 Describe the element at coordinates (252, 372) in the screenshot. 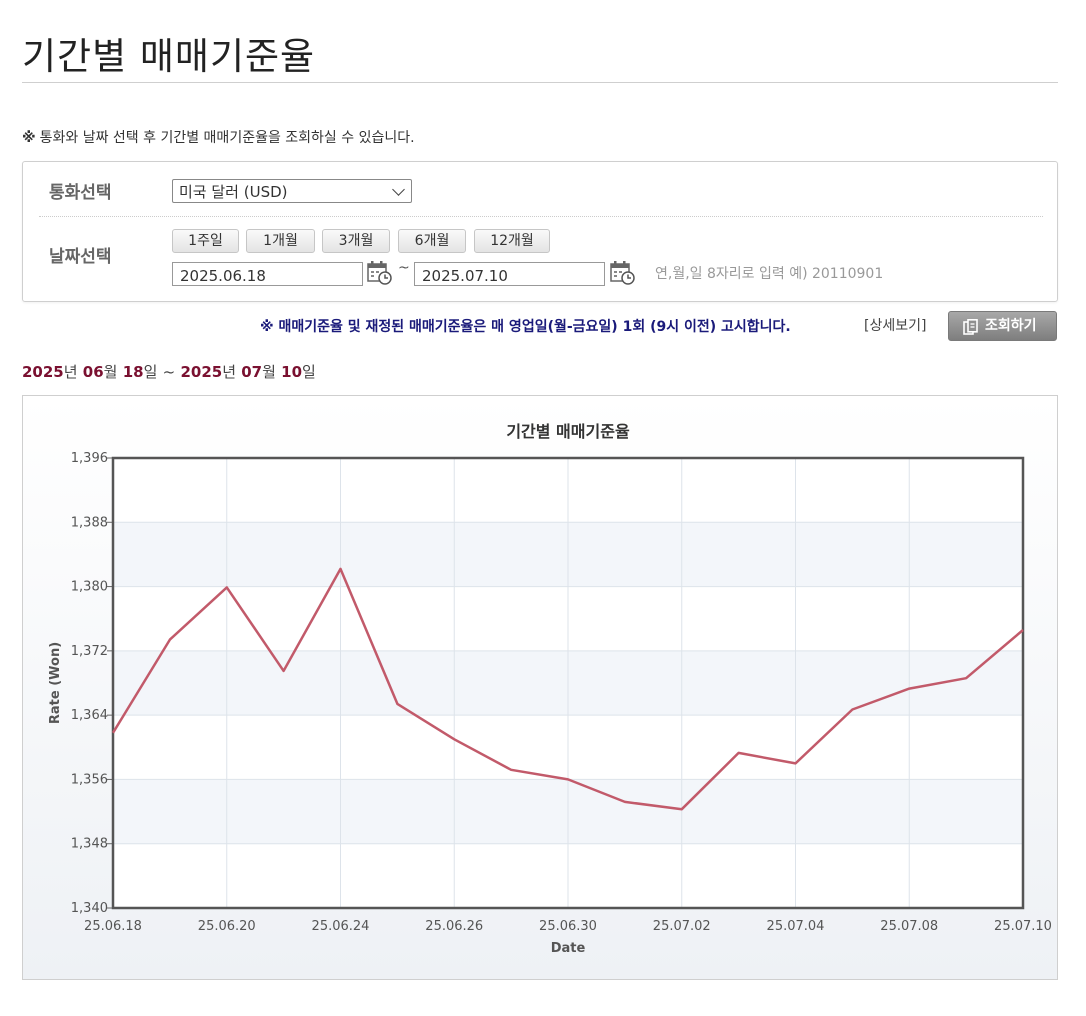

I see `end-month: 07` at that location.